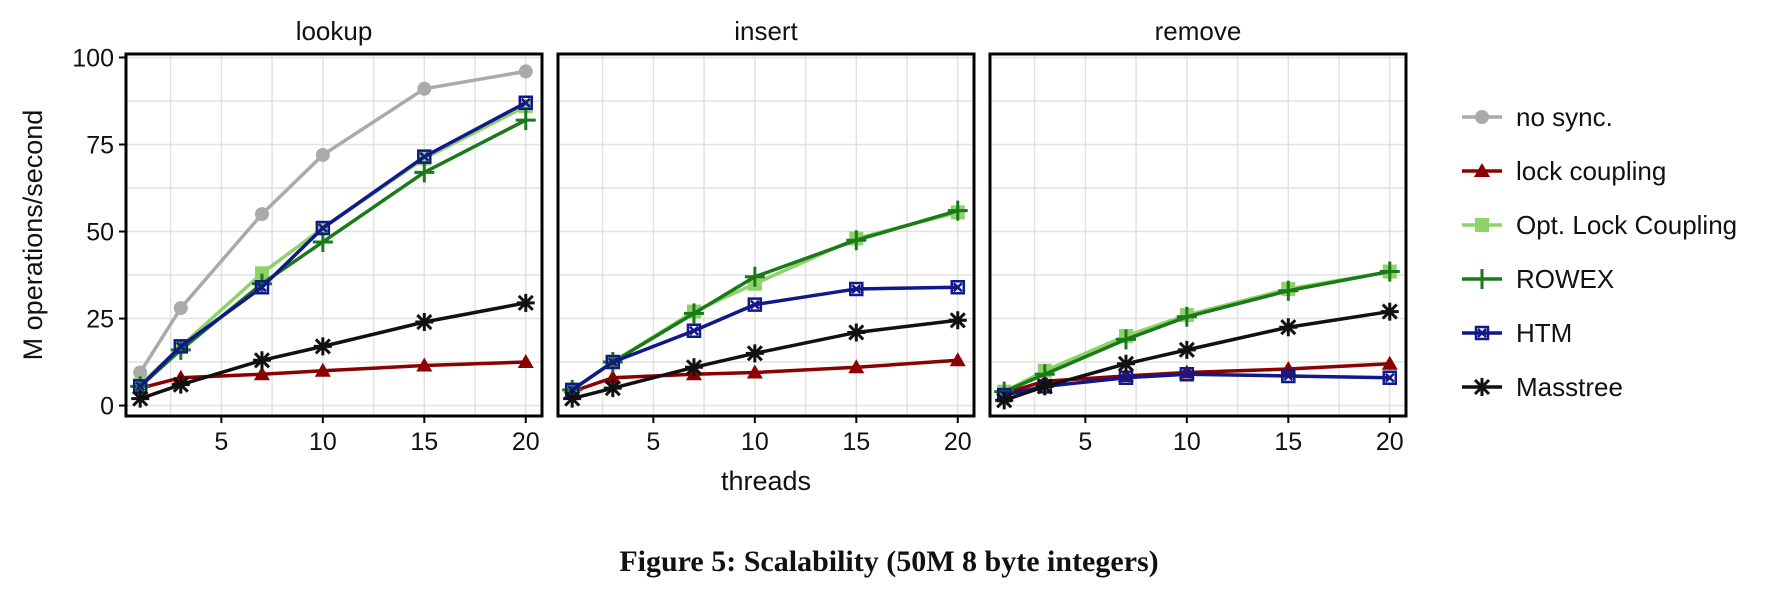 This screenshot has width=1778, height=590. I want to click on legend-item: Opt. Lock Coupling, so click(1599, 225).